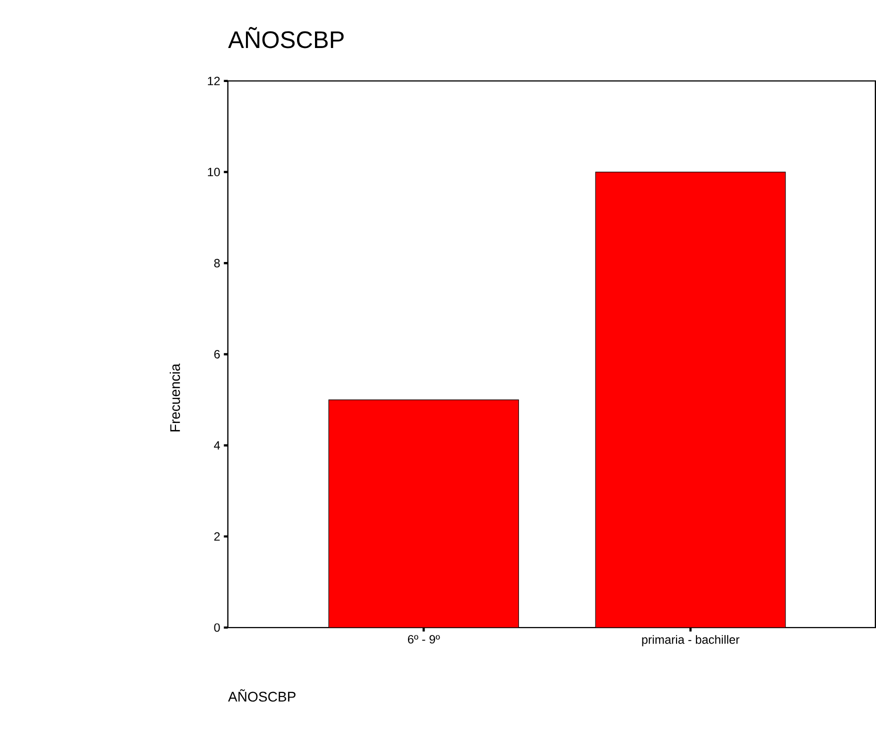 This screenshot has width=876, height=732. I want to click on y-tick-label: 0, so click(217, 627).